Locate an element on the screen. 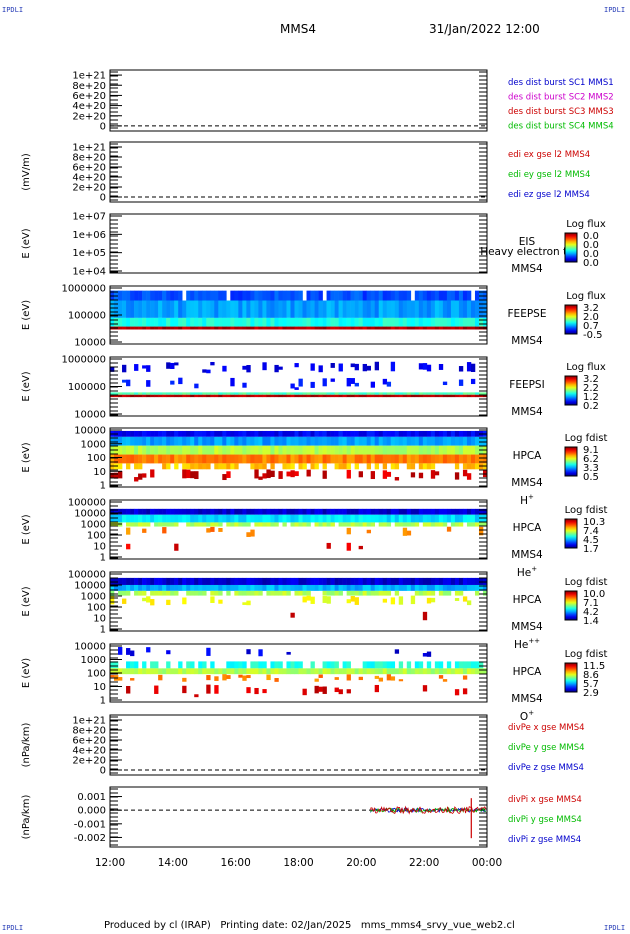 The width and height of the screenshot is (630, 934). colorbar-value: 10.3 is located at coordinates (594, 522).